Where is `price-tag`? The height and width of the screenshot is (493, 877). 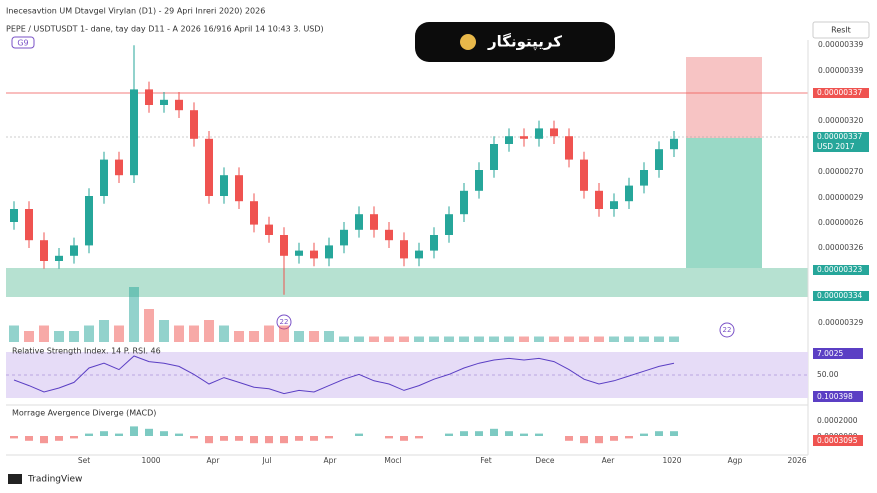 price-tag is located at coordinates (841, 137).